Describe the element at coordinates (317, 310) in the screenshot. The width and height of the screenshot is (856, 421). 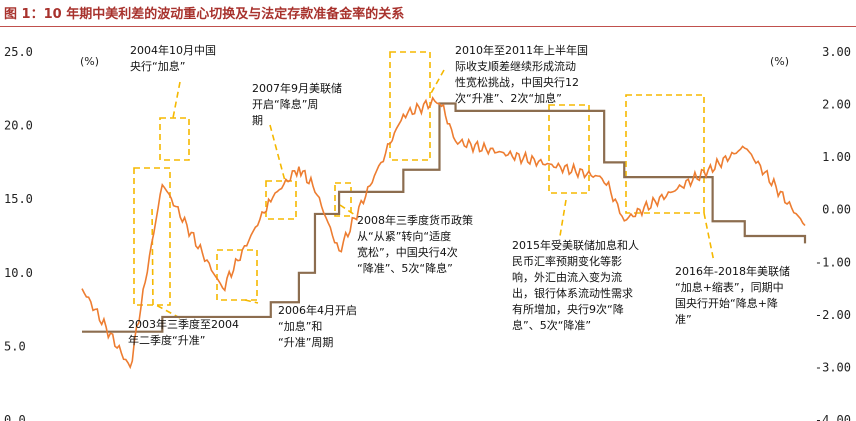
I see `annotation-line: 2006年4月开启` at that location.